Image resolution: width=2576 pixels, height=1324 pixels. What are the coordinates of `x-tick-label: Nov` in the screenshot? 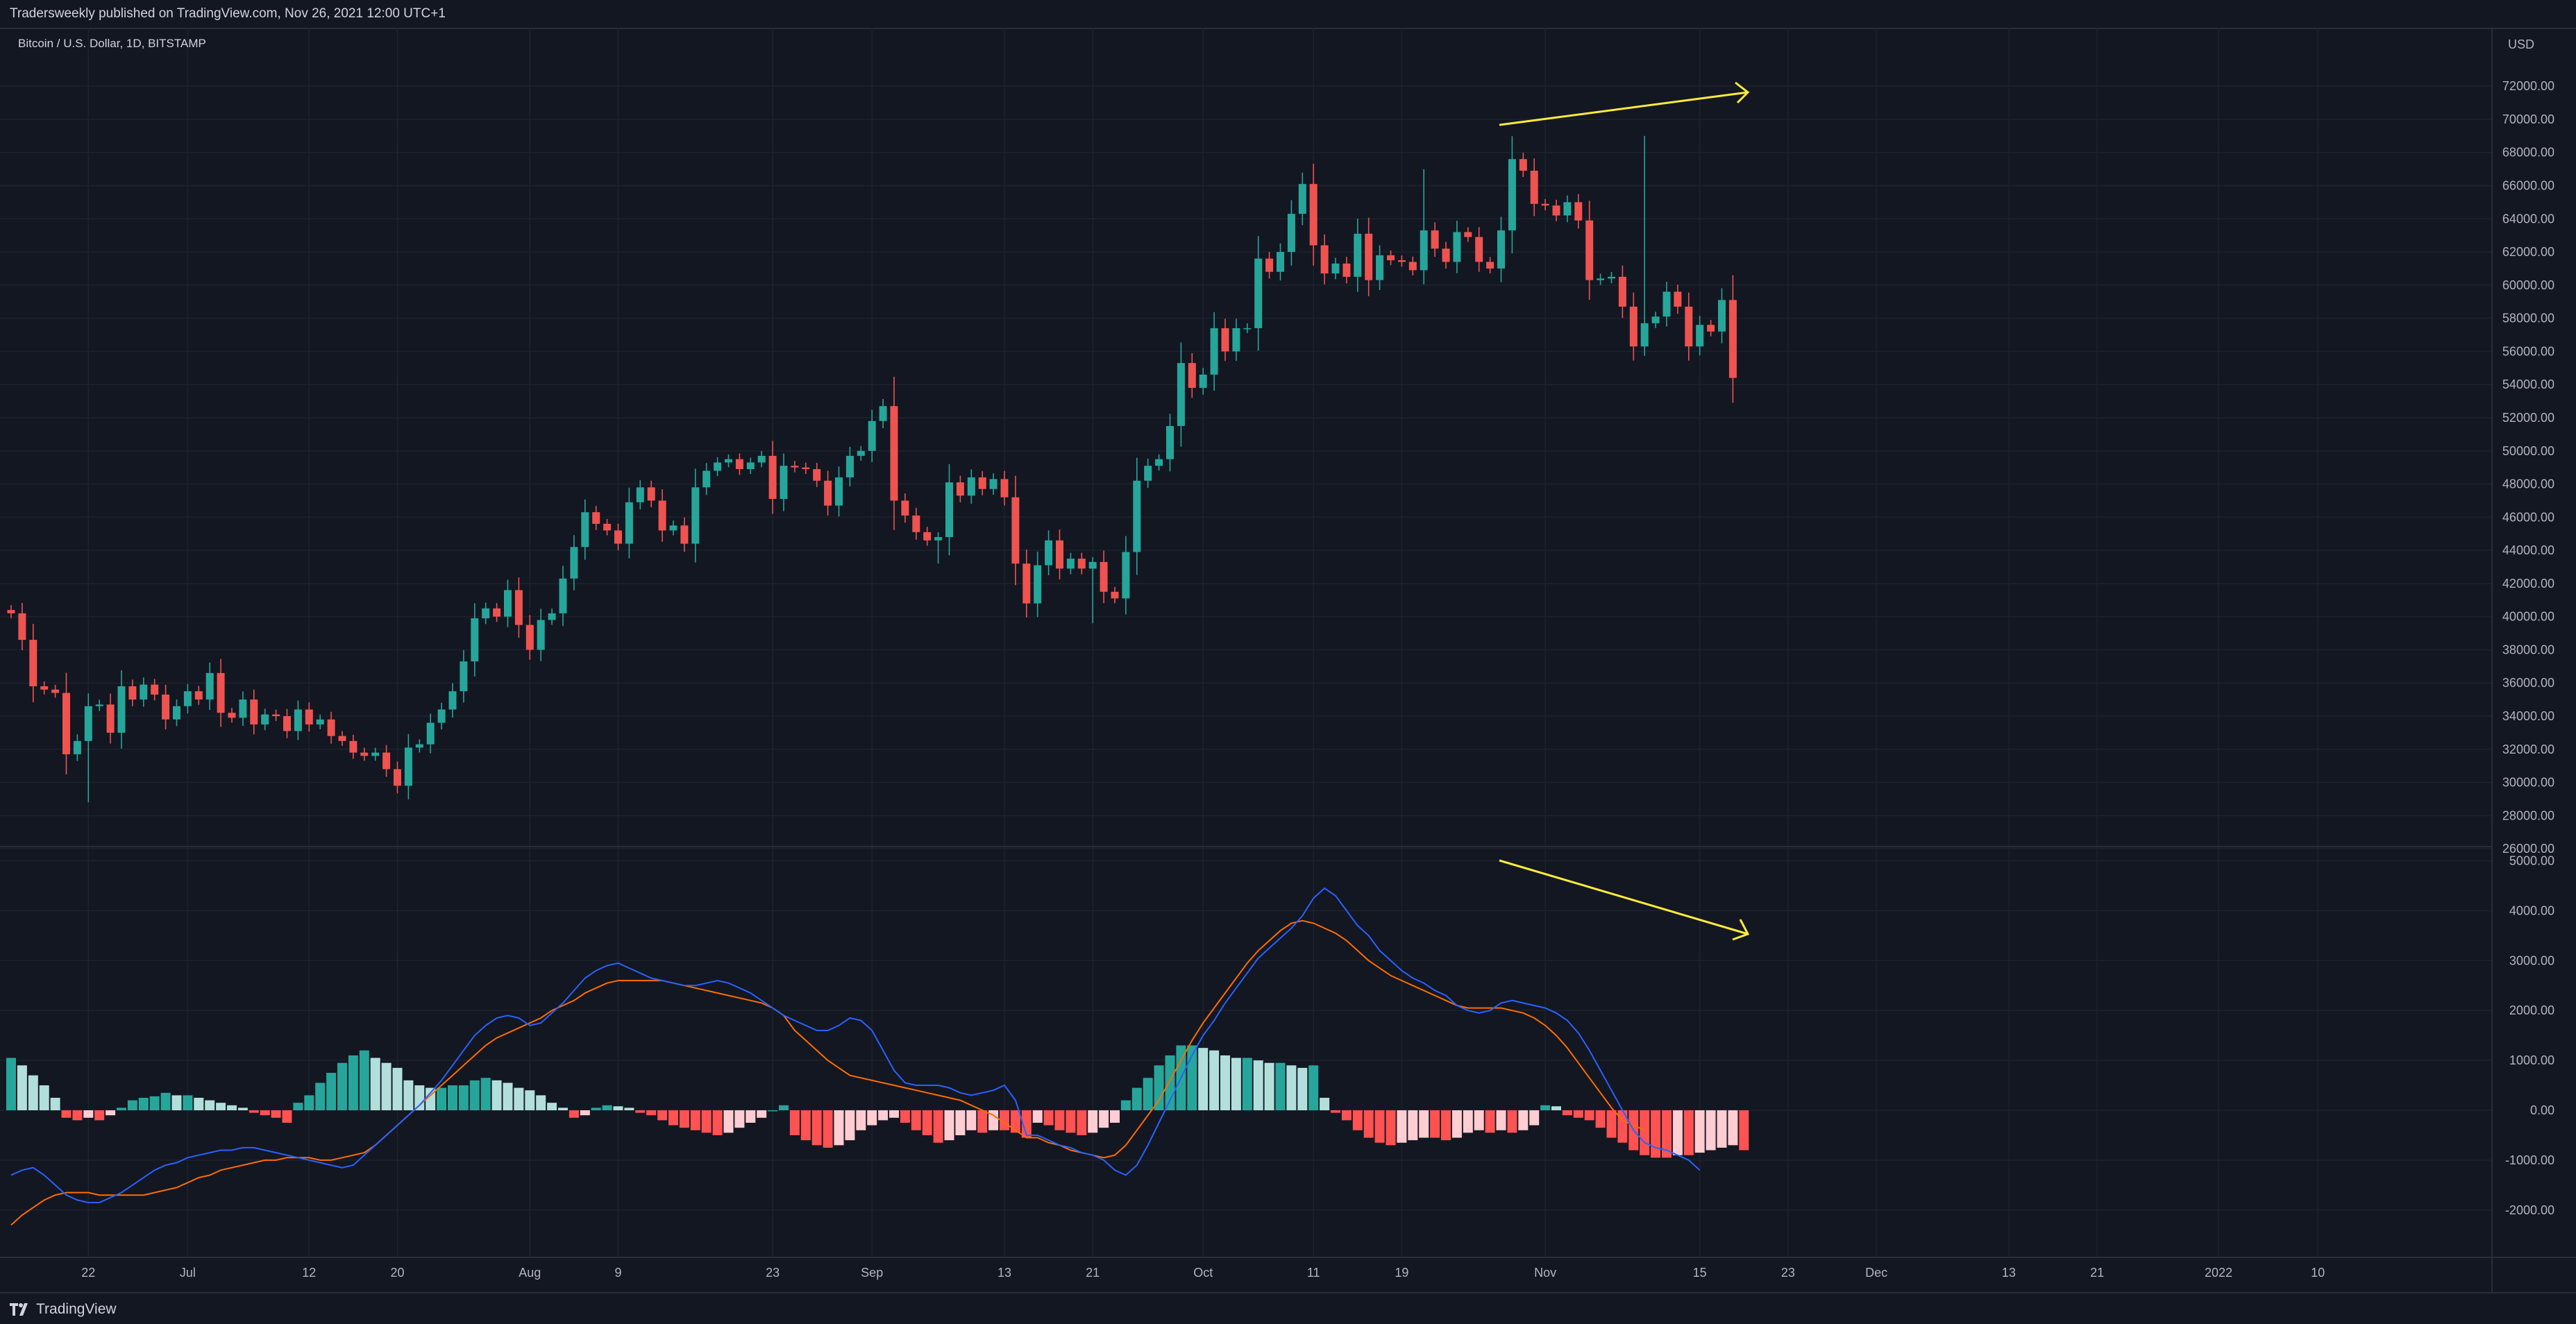 It's located at (1545, 1273).